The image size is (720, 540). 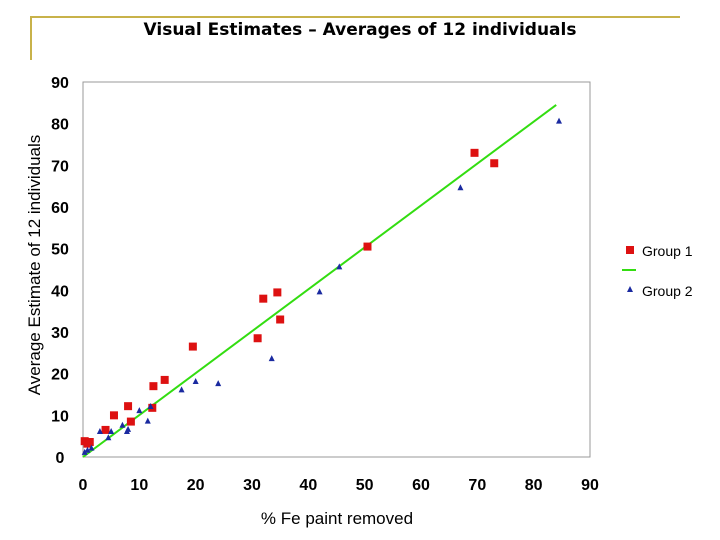 What do you see at coordinates (421, 485) in the screenshot?
I see `x-tick-label: 60` at bounding box center [421, 485].